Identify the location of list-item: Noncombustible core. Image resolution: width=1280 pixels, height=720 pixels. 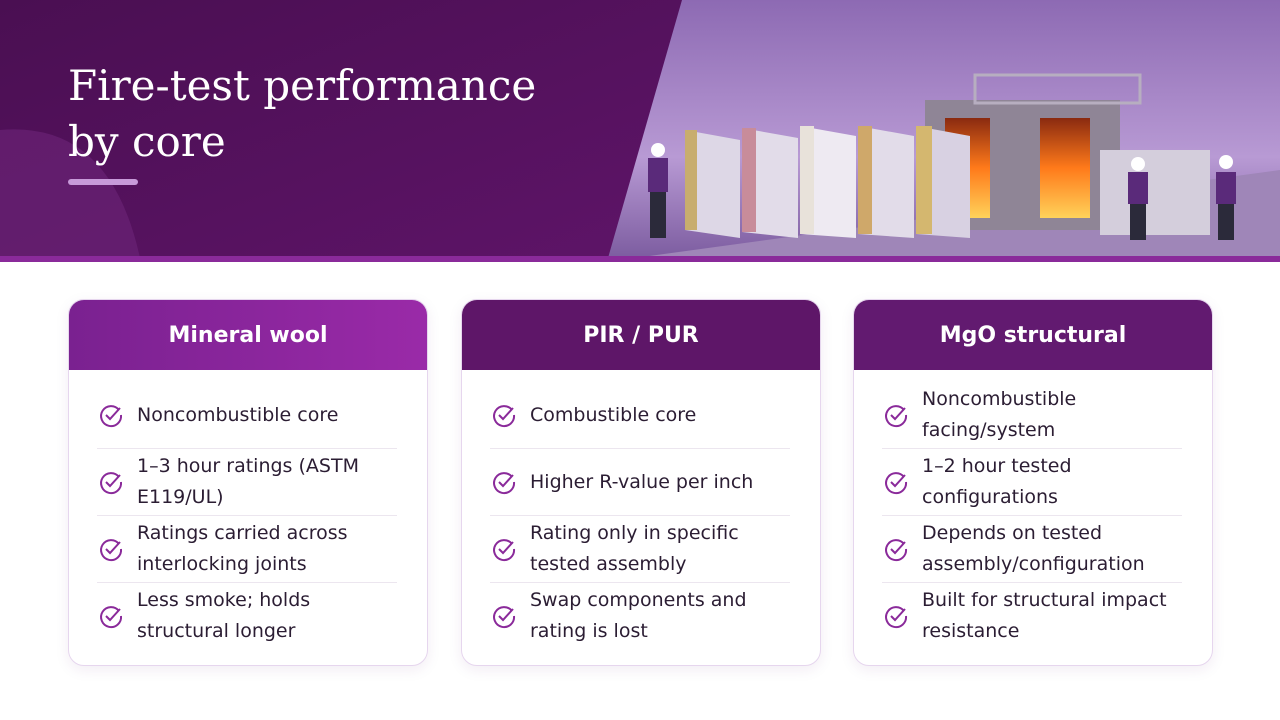
(247, 415).